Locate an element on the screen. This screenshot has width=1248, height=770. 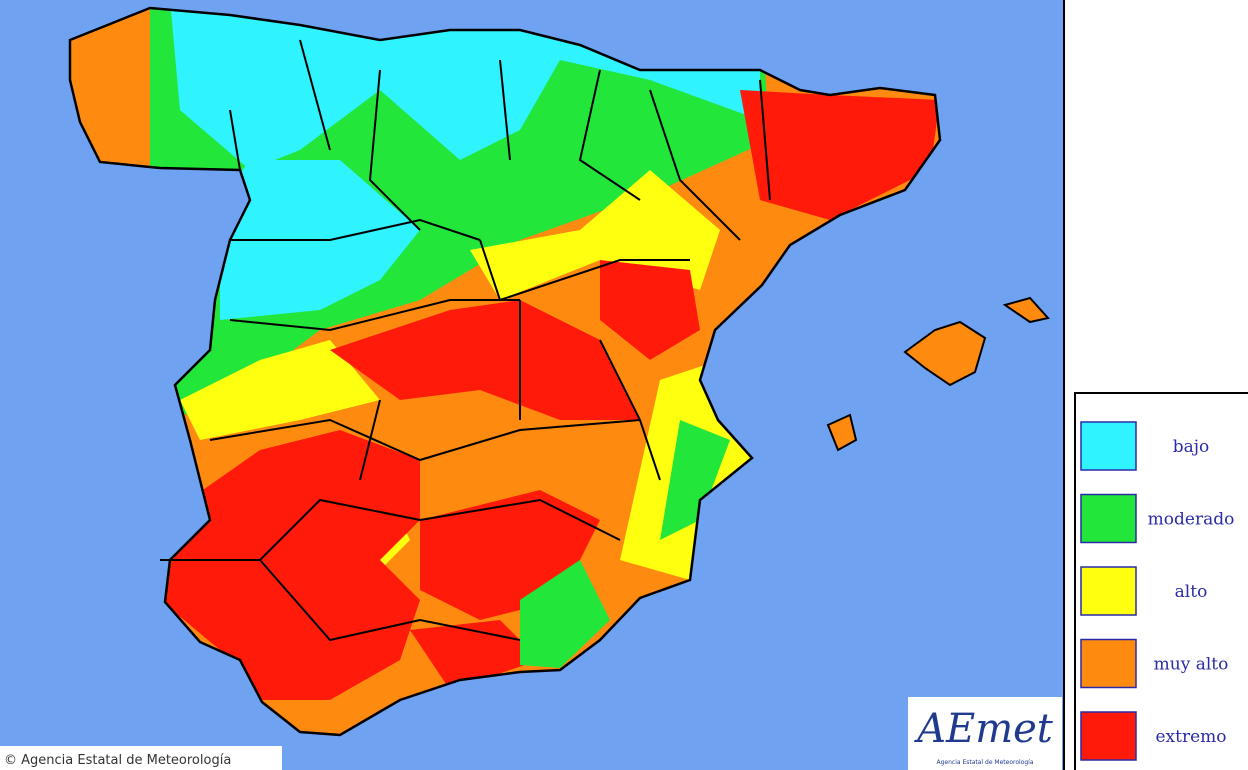
logo-box is located at coordinates (985, 733).